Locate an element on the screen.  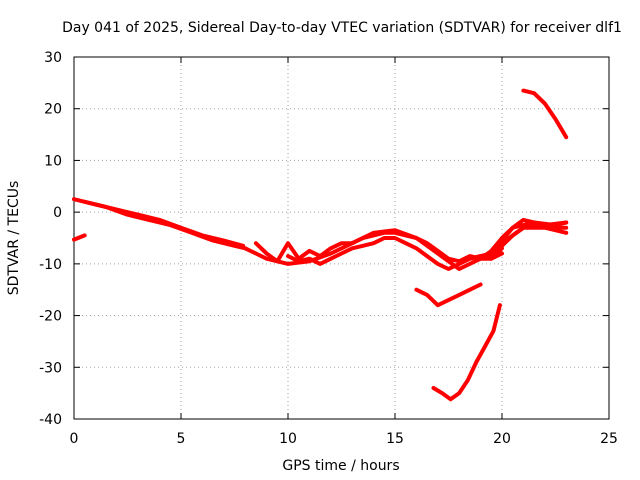
series-line-track-i is located at coordinates (523, 243).